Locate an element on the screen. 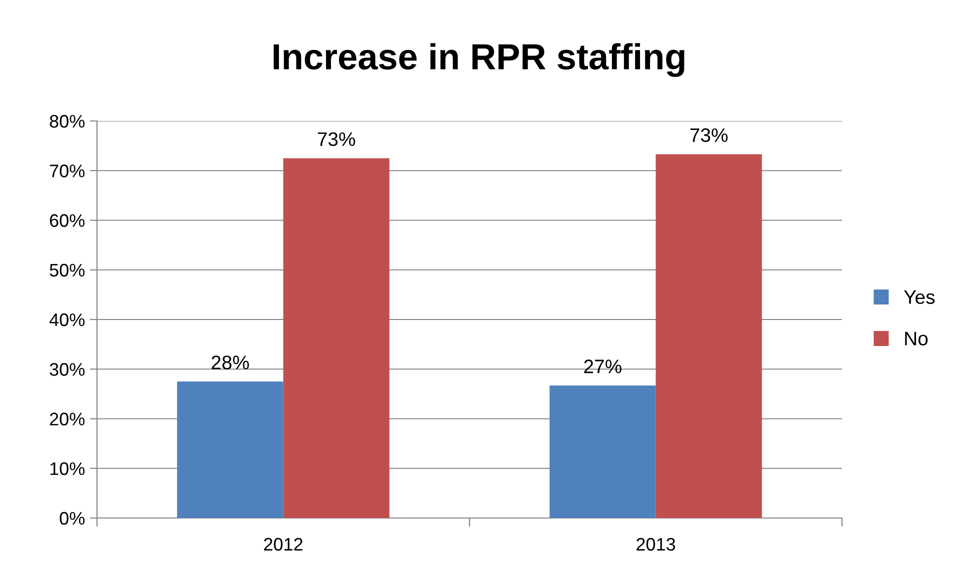 The height and width of the screenshot is (580, 958). legend-label: Yes is located at coordinates (919, 297).